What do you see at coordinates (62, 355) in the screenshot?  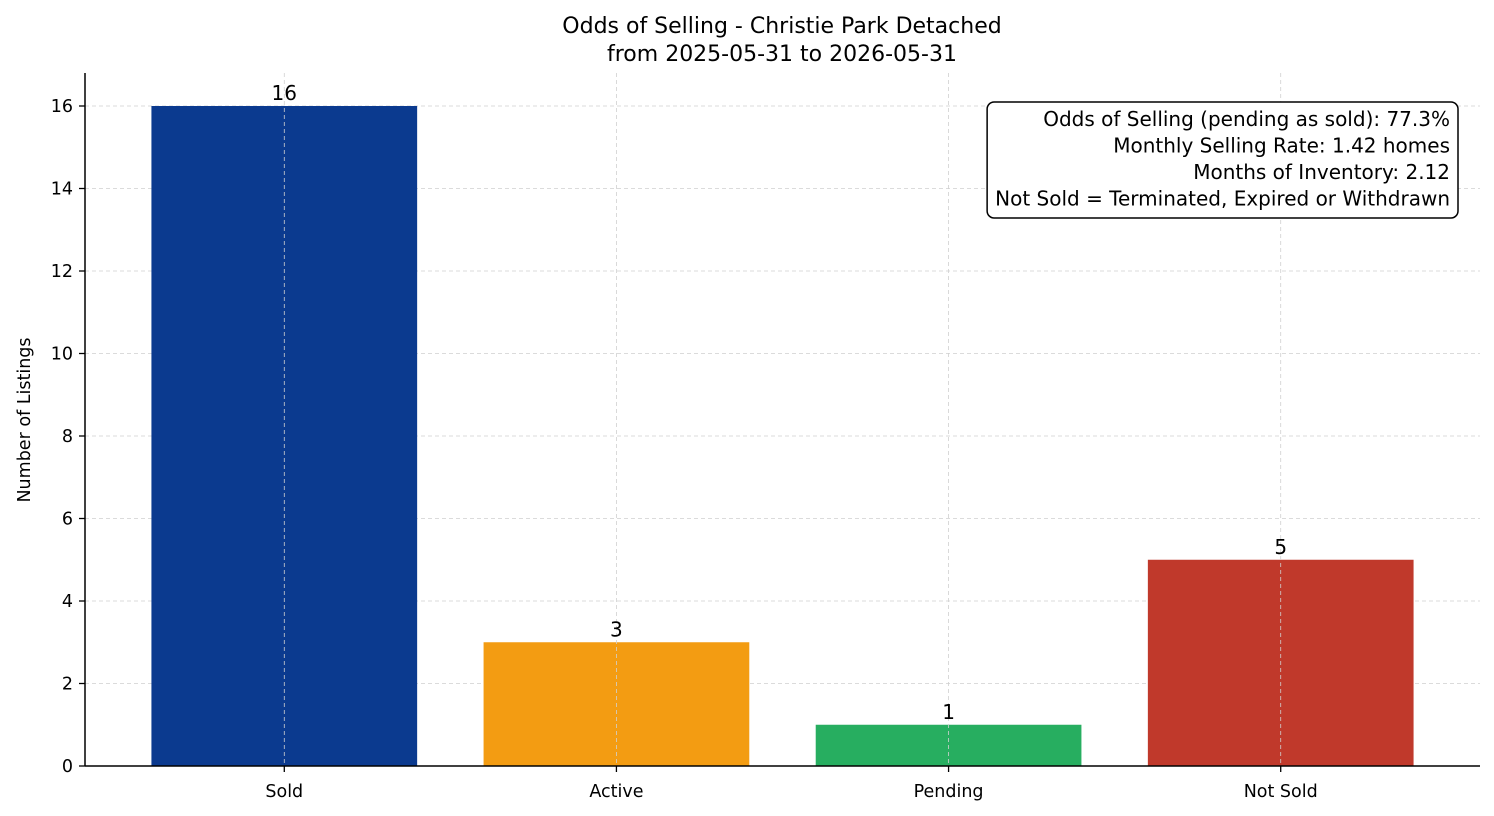 I see `y-tick-label: 10` at bounding box center [62, 355].